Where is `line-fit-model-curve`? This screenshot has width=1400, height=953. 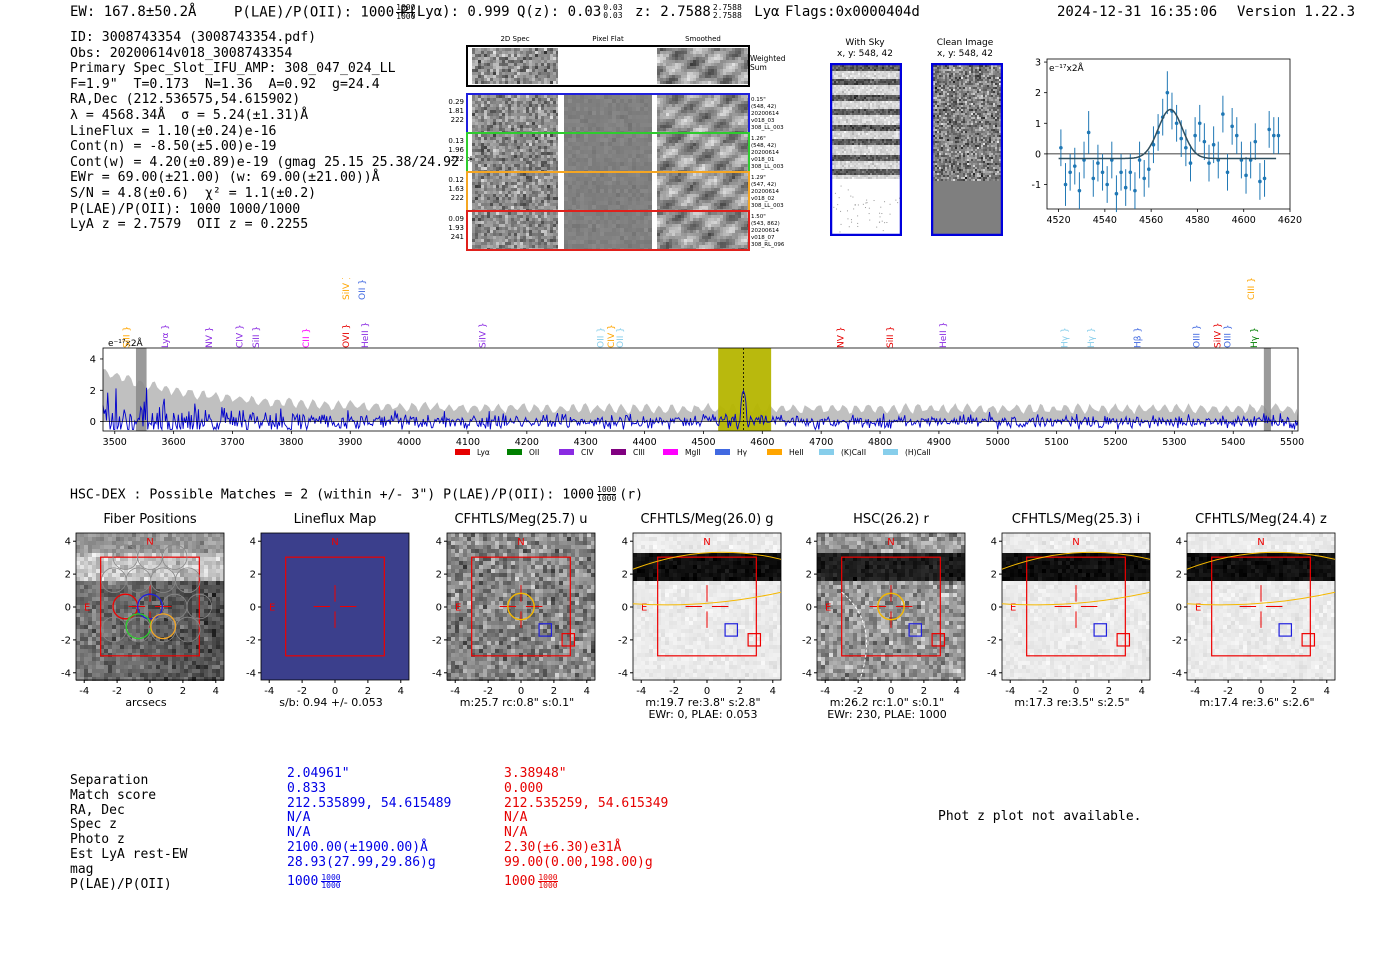
line-fit-model-curve is located at coordinates (1167, 134).